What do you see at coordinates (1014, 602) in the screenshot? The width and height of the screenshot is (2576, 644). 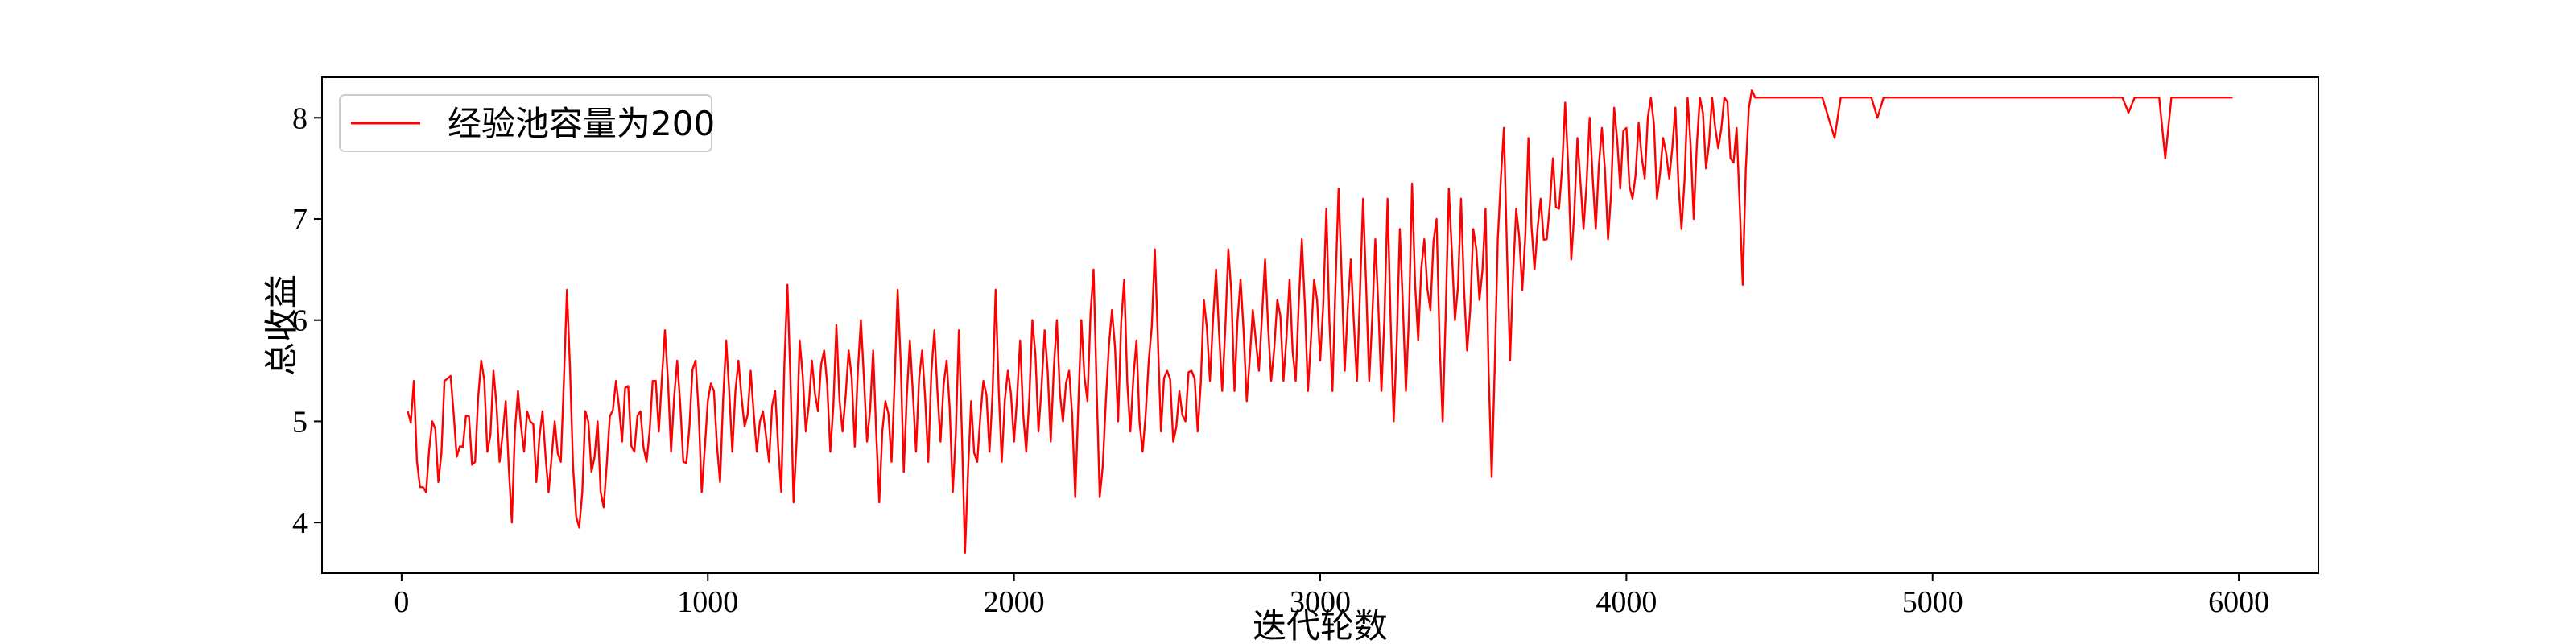 I see `x-tick-label: 2000` at bounding box center [1014, 602].